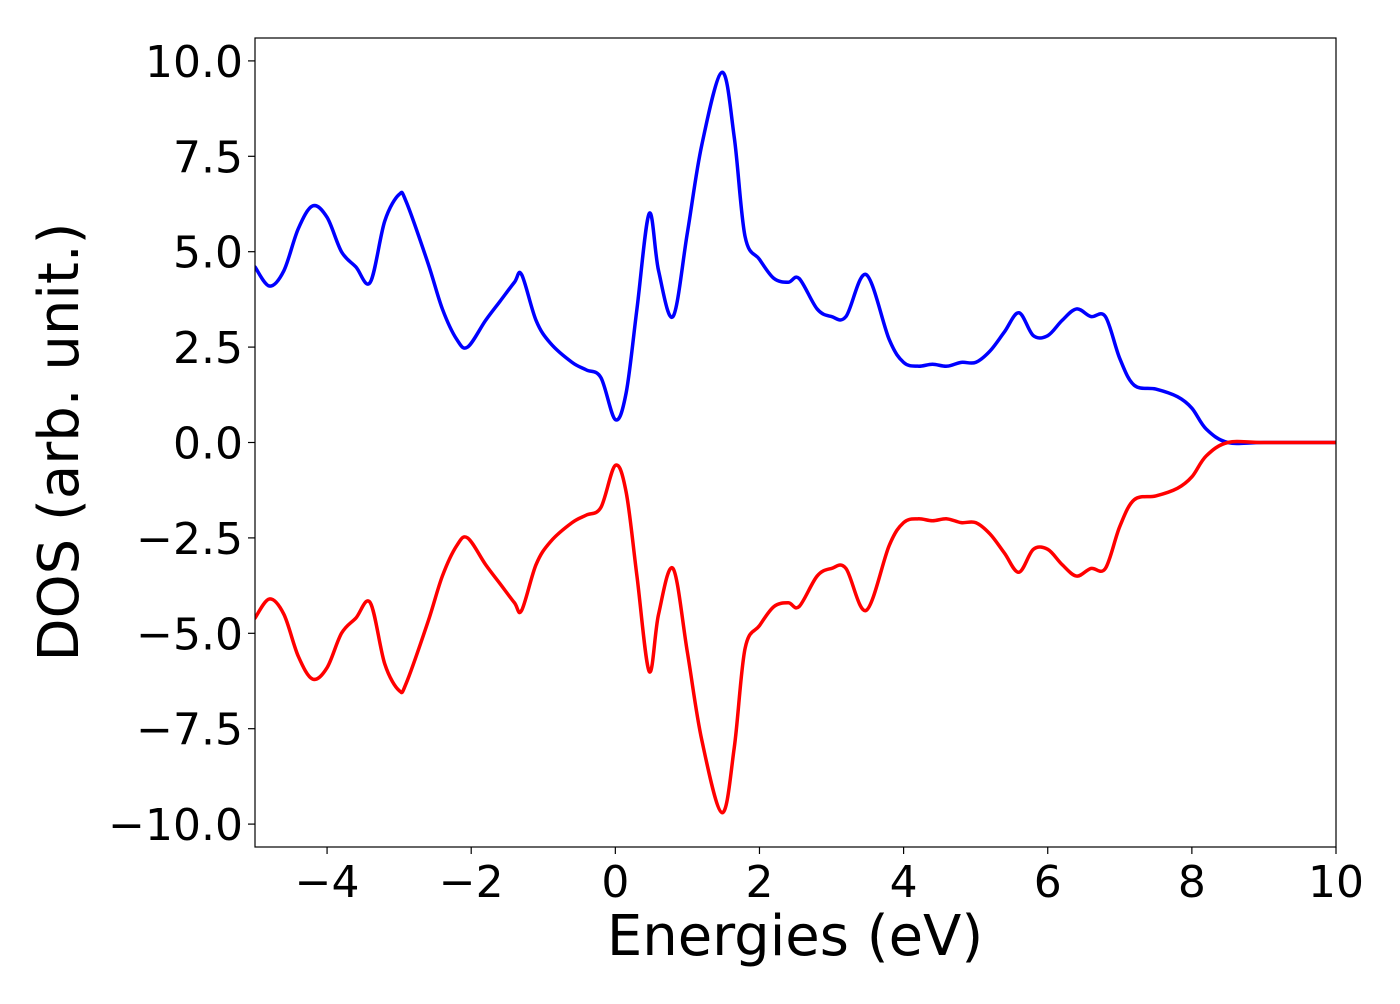 The height and width of the screenshot is (1004, 1400). I want to click on x-tick-label: 4, so click(904, 882).